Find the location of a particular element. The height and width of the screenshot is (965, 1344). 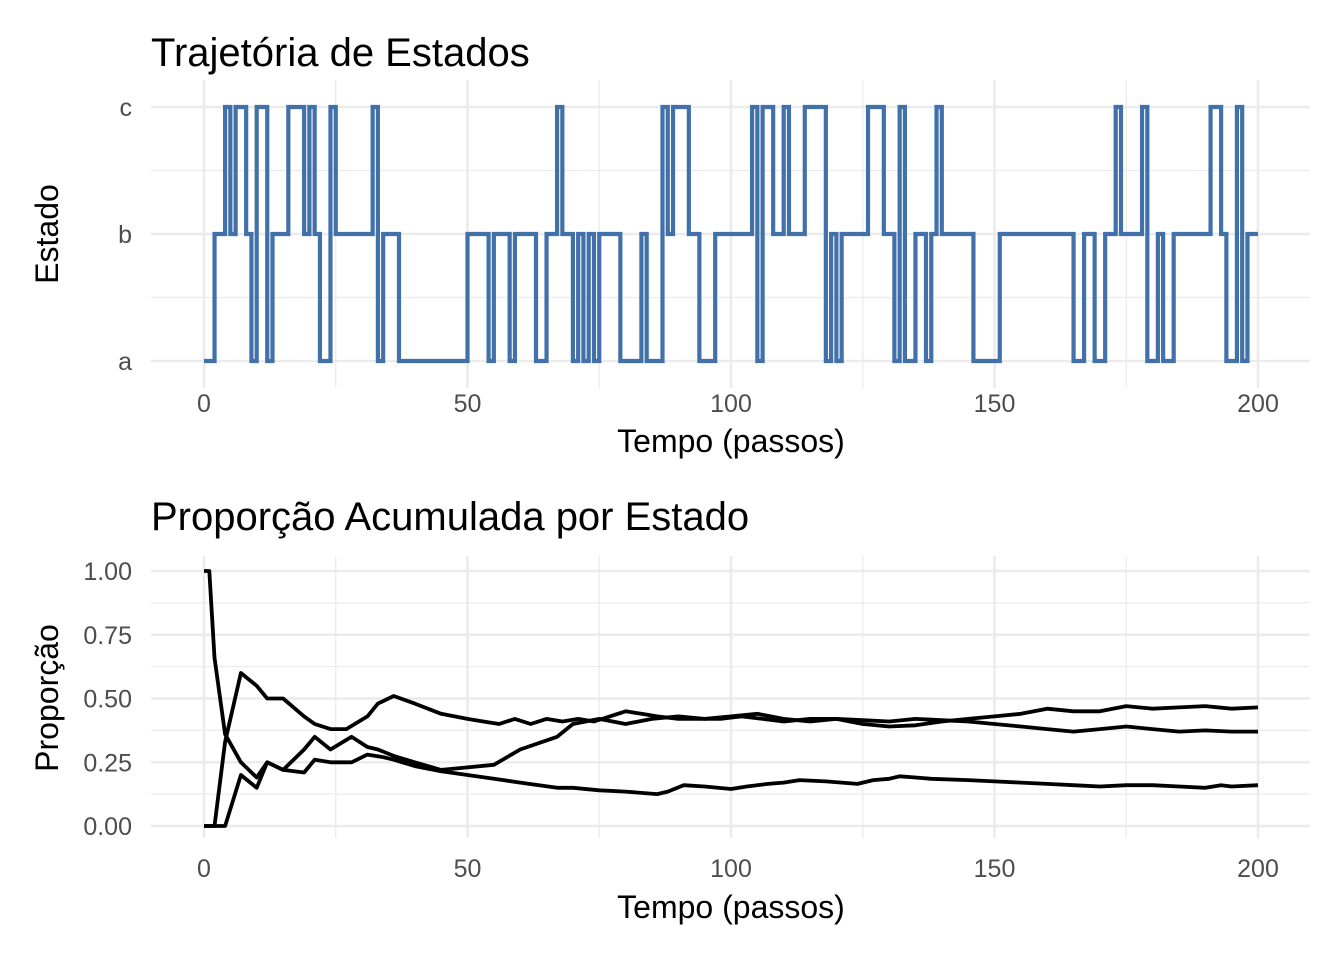

y-axis-title: Proporção is located at coordinates (47, 698).